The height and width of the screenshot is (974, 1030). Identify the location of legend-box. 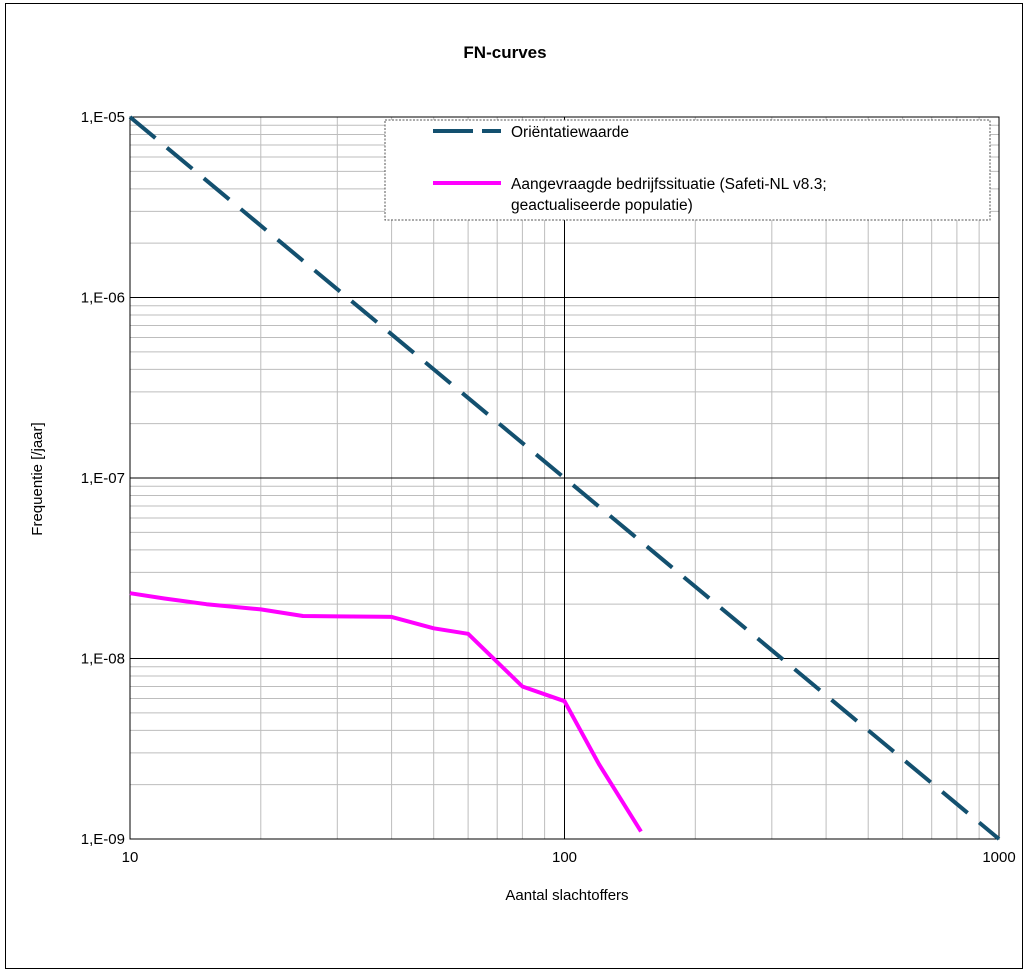
(687, 170).